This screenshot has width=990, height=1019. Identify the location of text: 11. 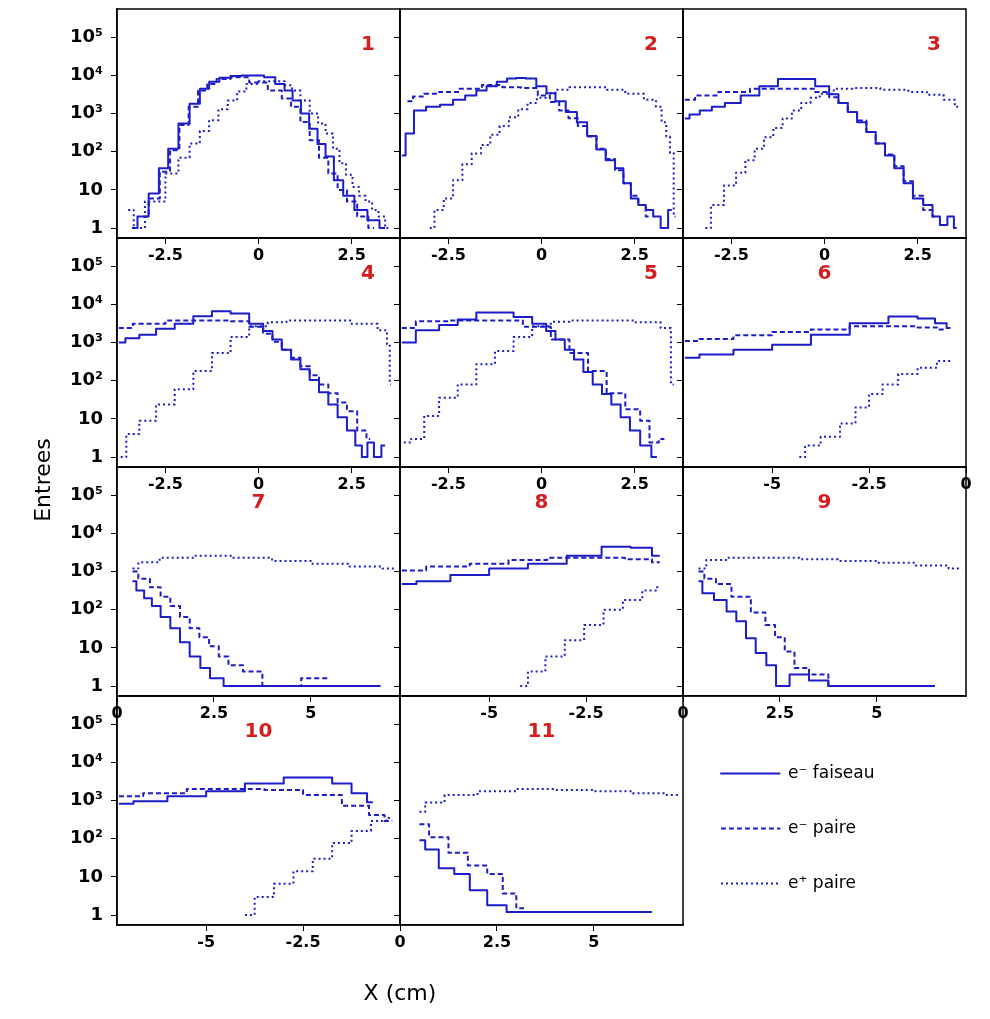
(541, 730).